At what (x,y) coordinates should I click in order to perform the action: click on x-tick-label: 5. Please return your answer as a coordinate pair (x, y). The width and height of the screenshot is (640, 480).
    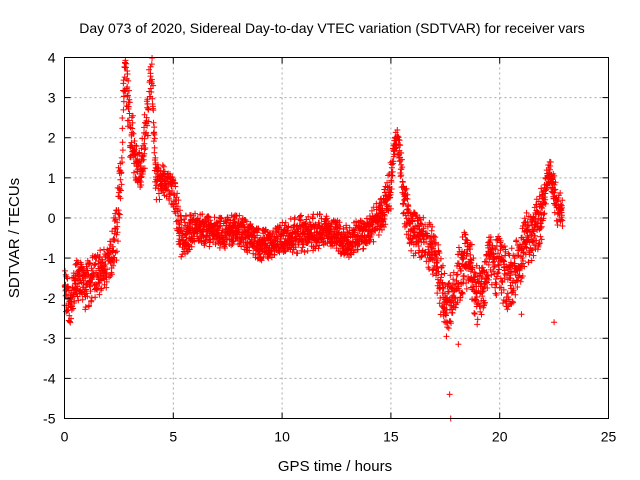
    Looking at the image, I should click on (173, 437).